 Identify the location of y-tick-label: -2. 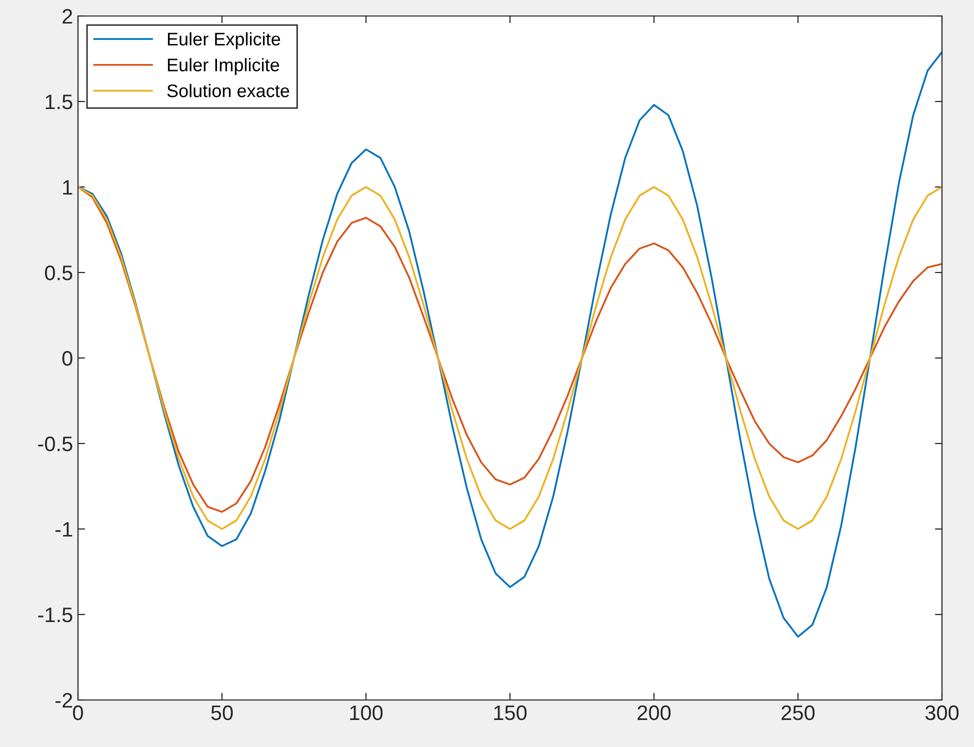
(64, 700).